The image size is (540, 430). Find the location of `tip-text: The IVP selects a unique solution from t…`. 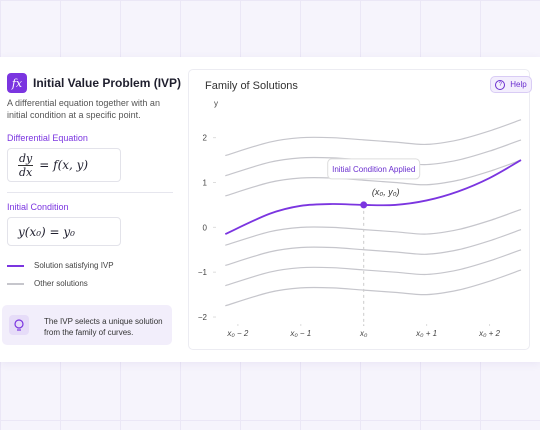

tip-text: The IVP selects a unique solution from t… is located at coordinates (103, 327).